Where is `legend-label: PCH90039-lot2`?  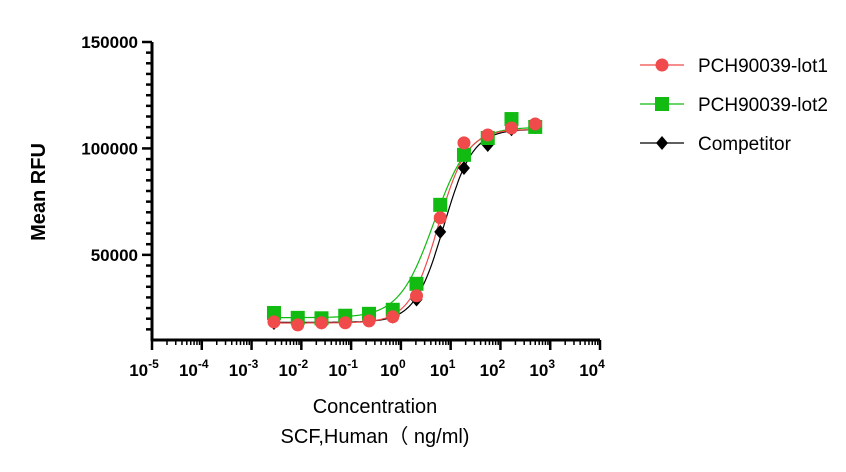 legend-label: PCH90039-lot2 is located at coordinates (763, 105).